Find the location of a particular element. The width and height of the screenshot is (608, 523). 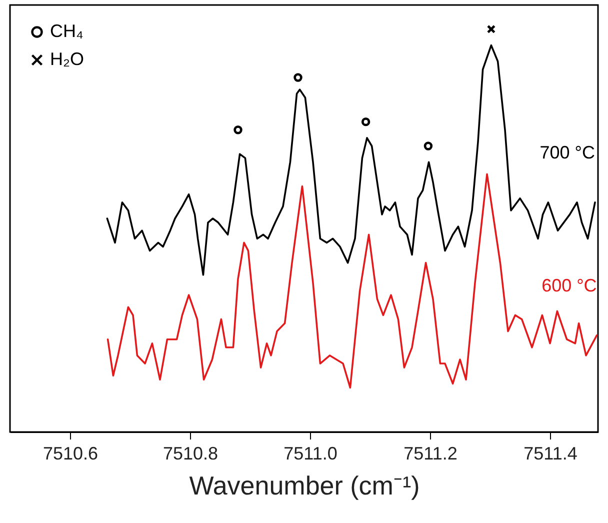

x-tick-label: 7511.0 is located at coordinates (311, 454).